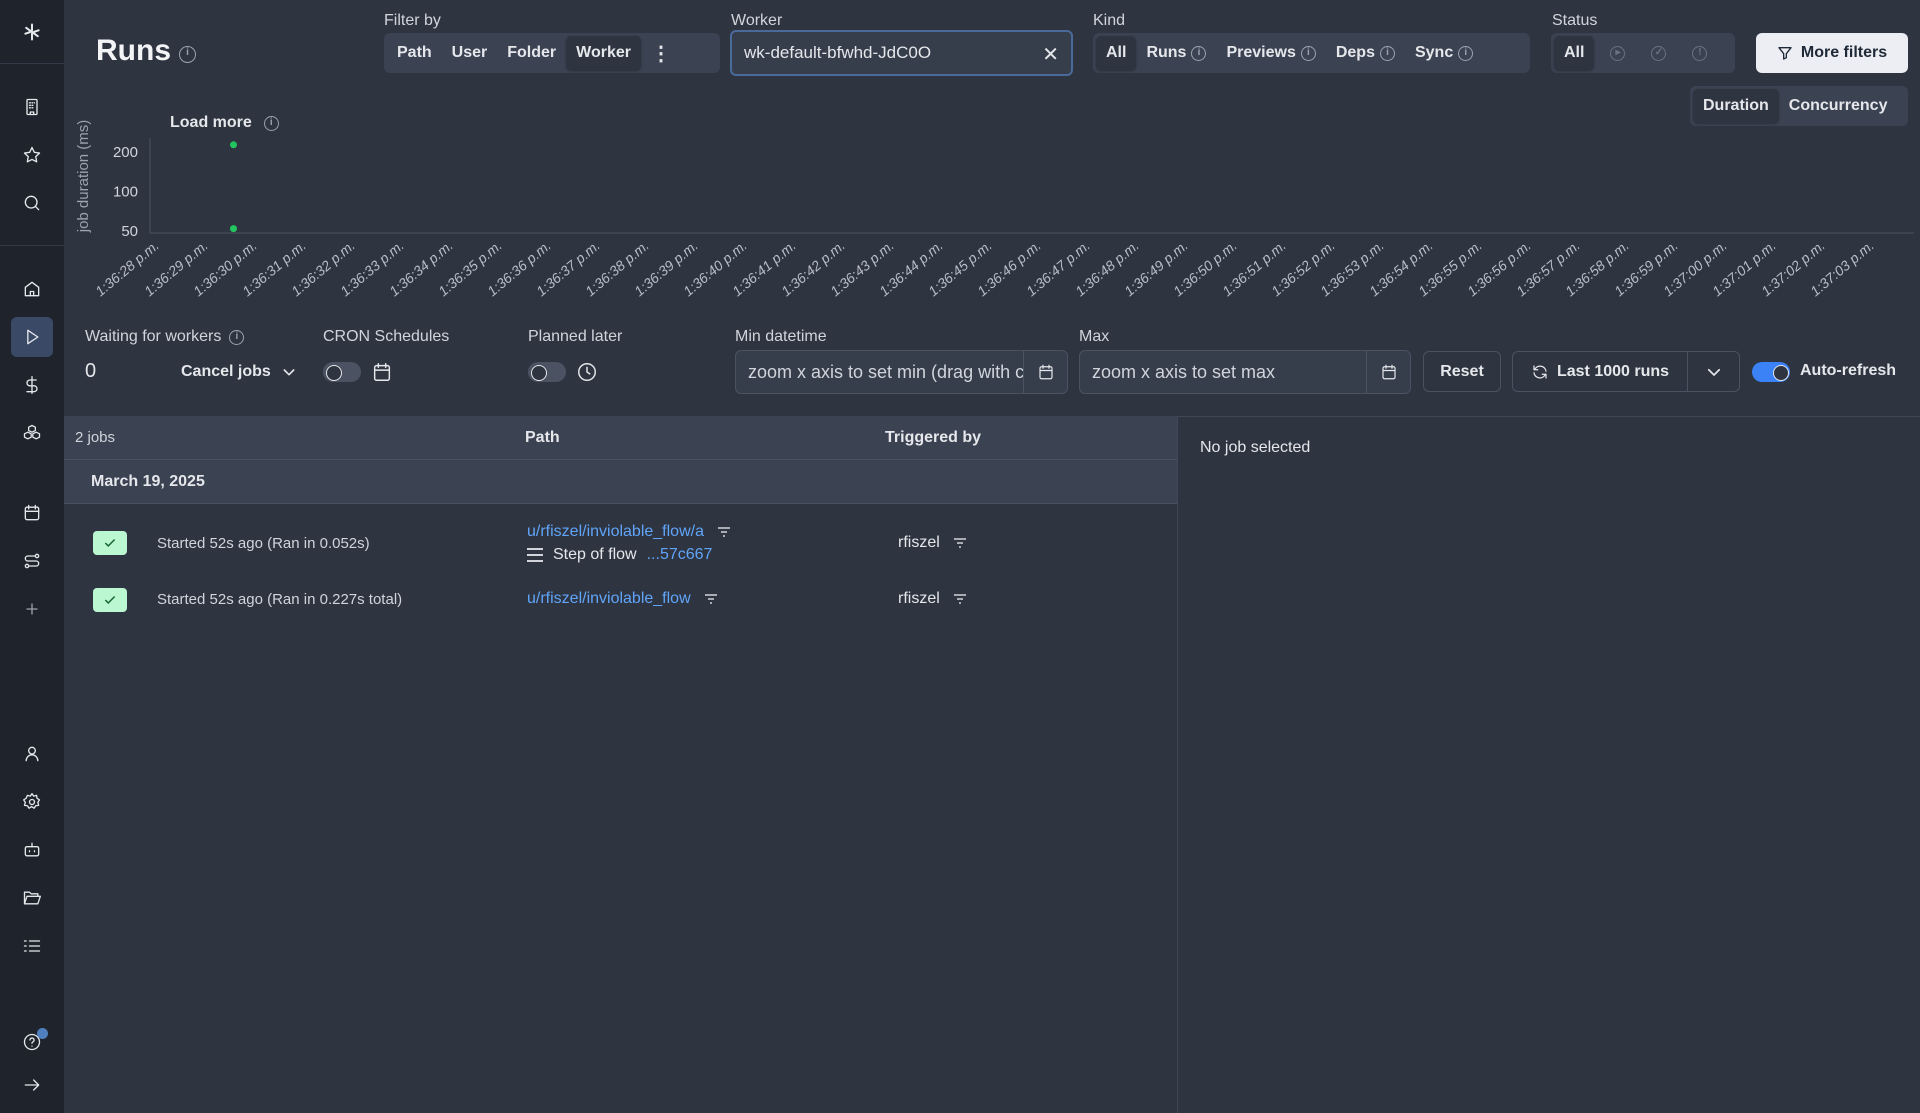  I want to click on reset-button: Reset, so click(1462, 371).